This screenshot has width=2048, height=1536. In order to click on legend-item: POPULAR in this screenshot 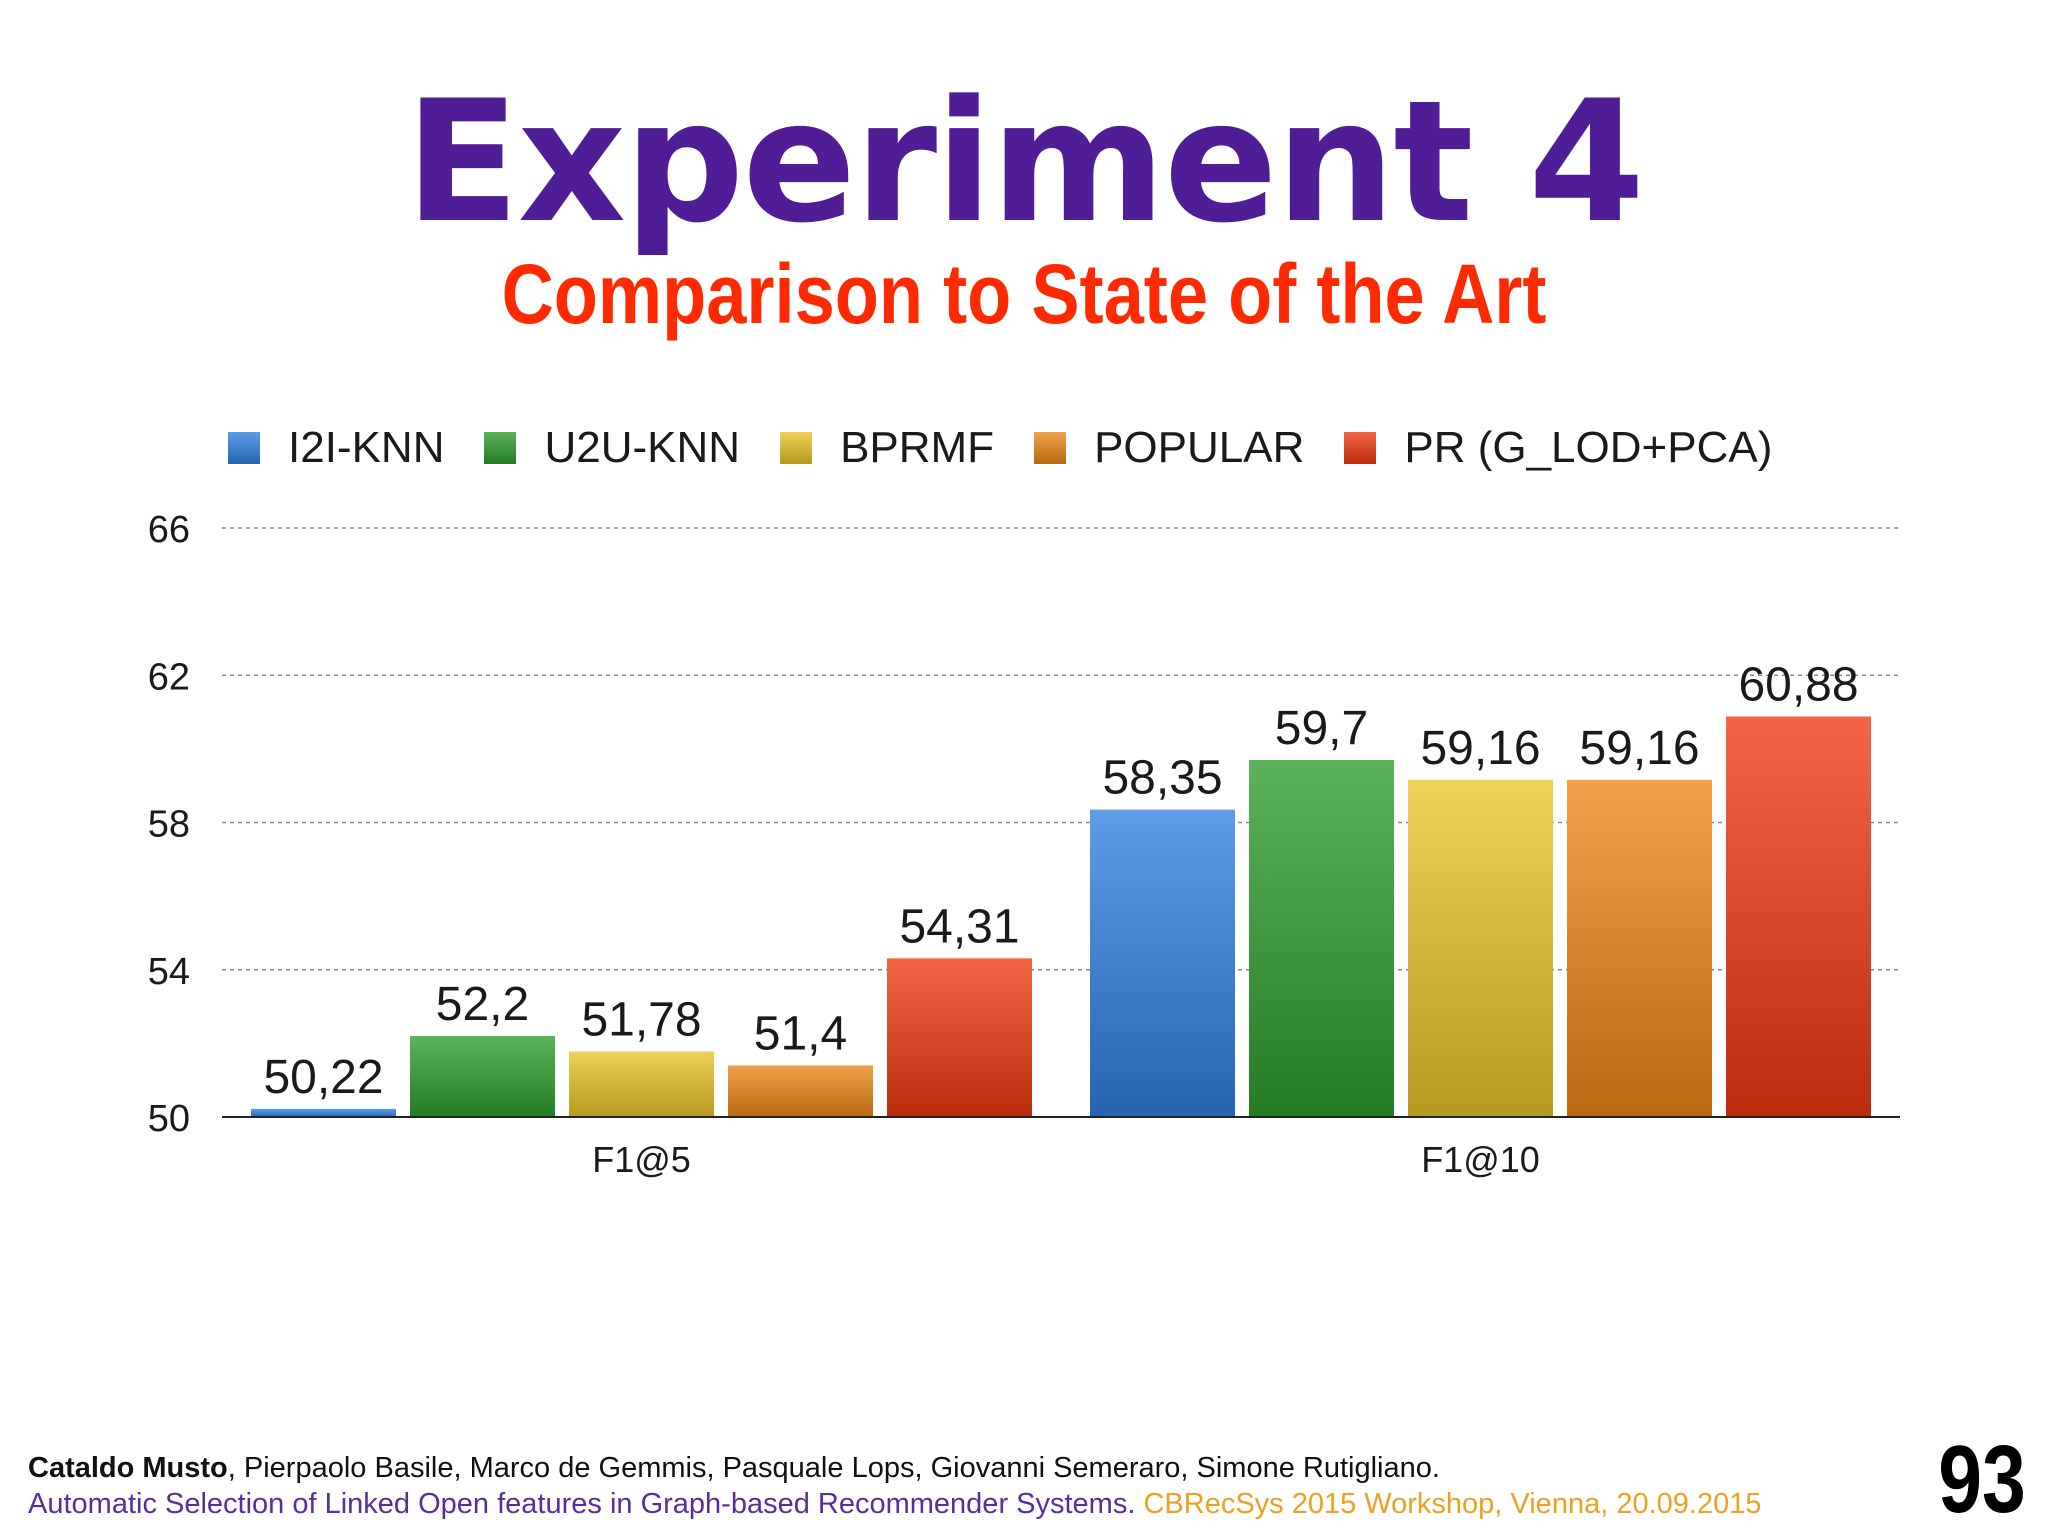, I will do `click(1169, 448)`.